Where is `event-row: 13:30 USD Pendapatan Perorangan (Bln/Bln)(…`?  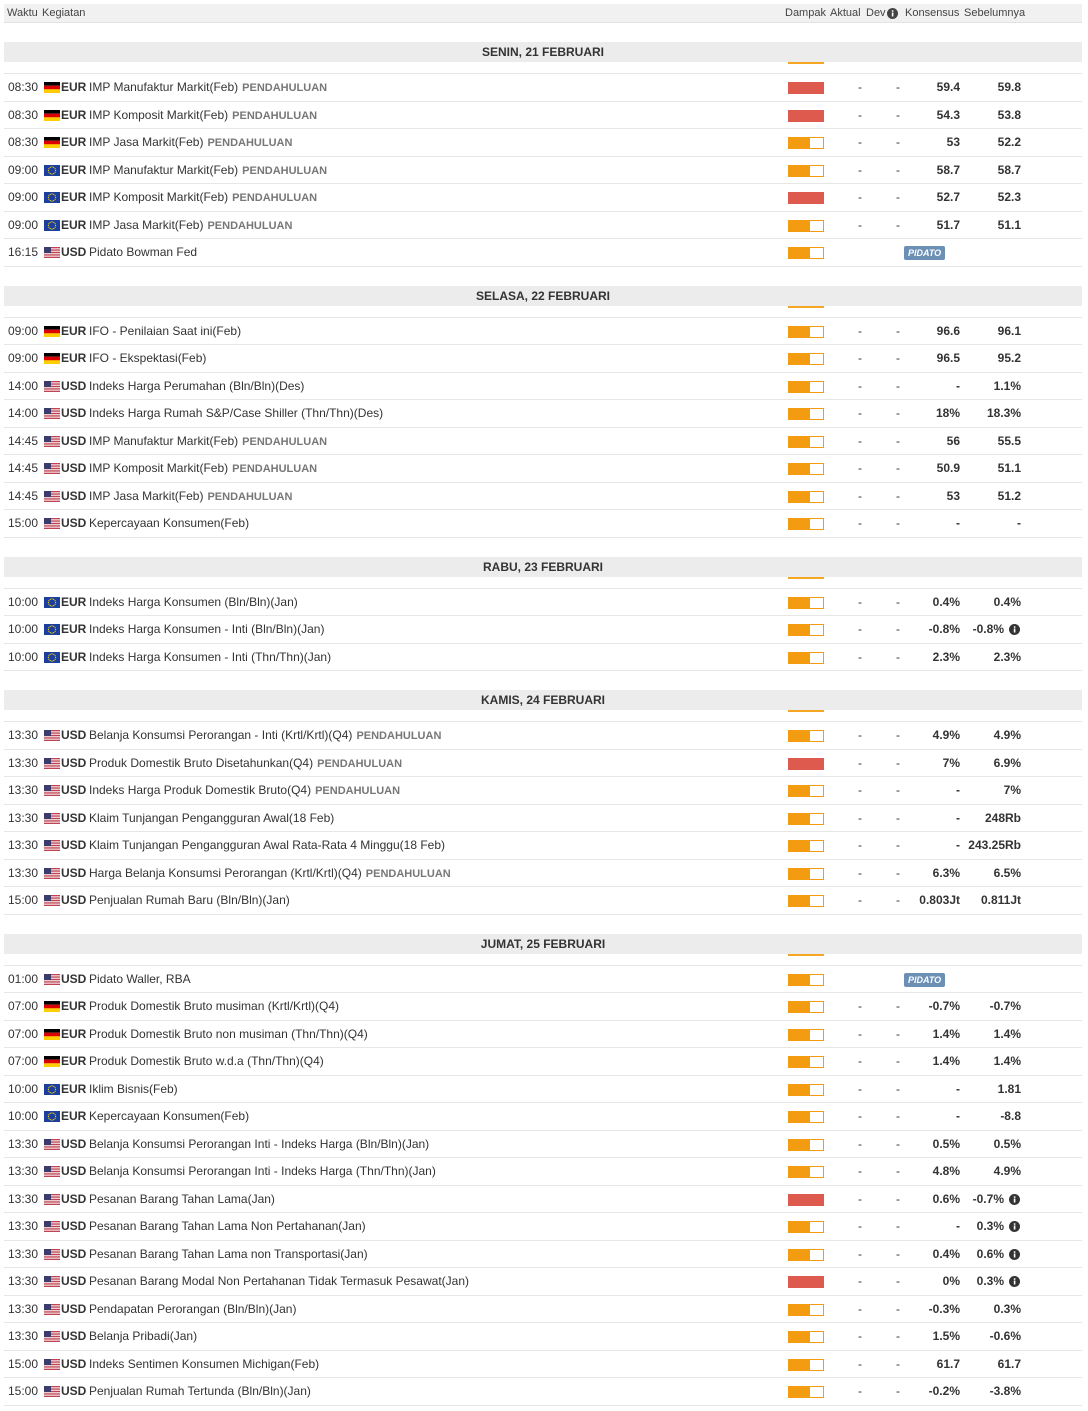
event-row: 13:30 USD Pendapatan Perorangan (Bln/Bln)(… is located at coordinates (543, 1309).